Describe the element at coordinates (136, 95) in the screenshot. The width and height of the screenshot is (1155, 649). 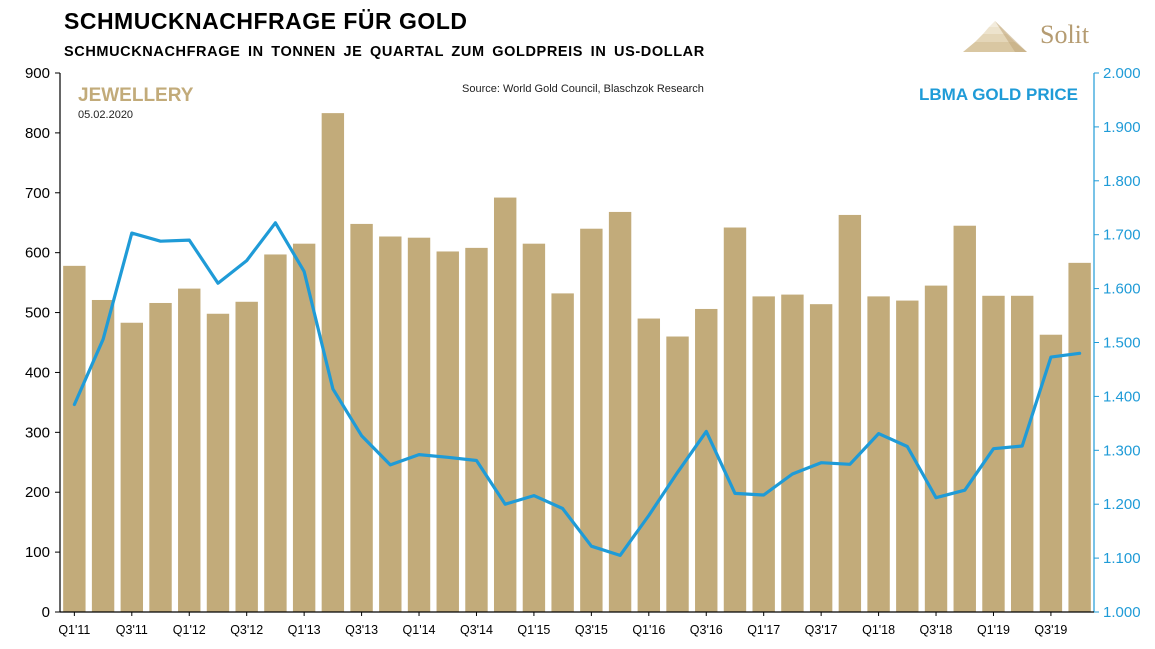
I see `series-label-jewellery: JEWELLERY` at that location.